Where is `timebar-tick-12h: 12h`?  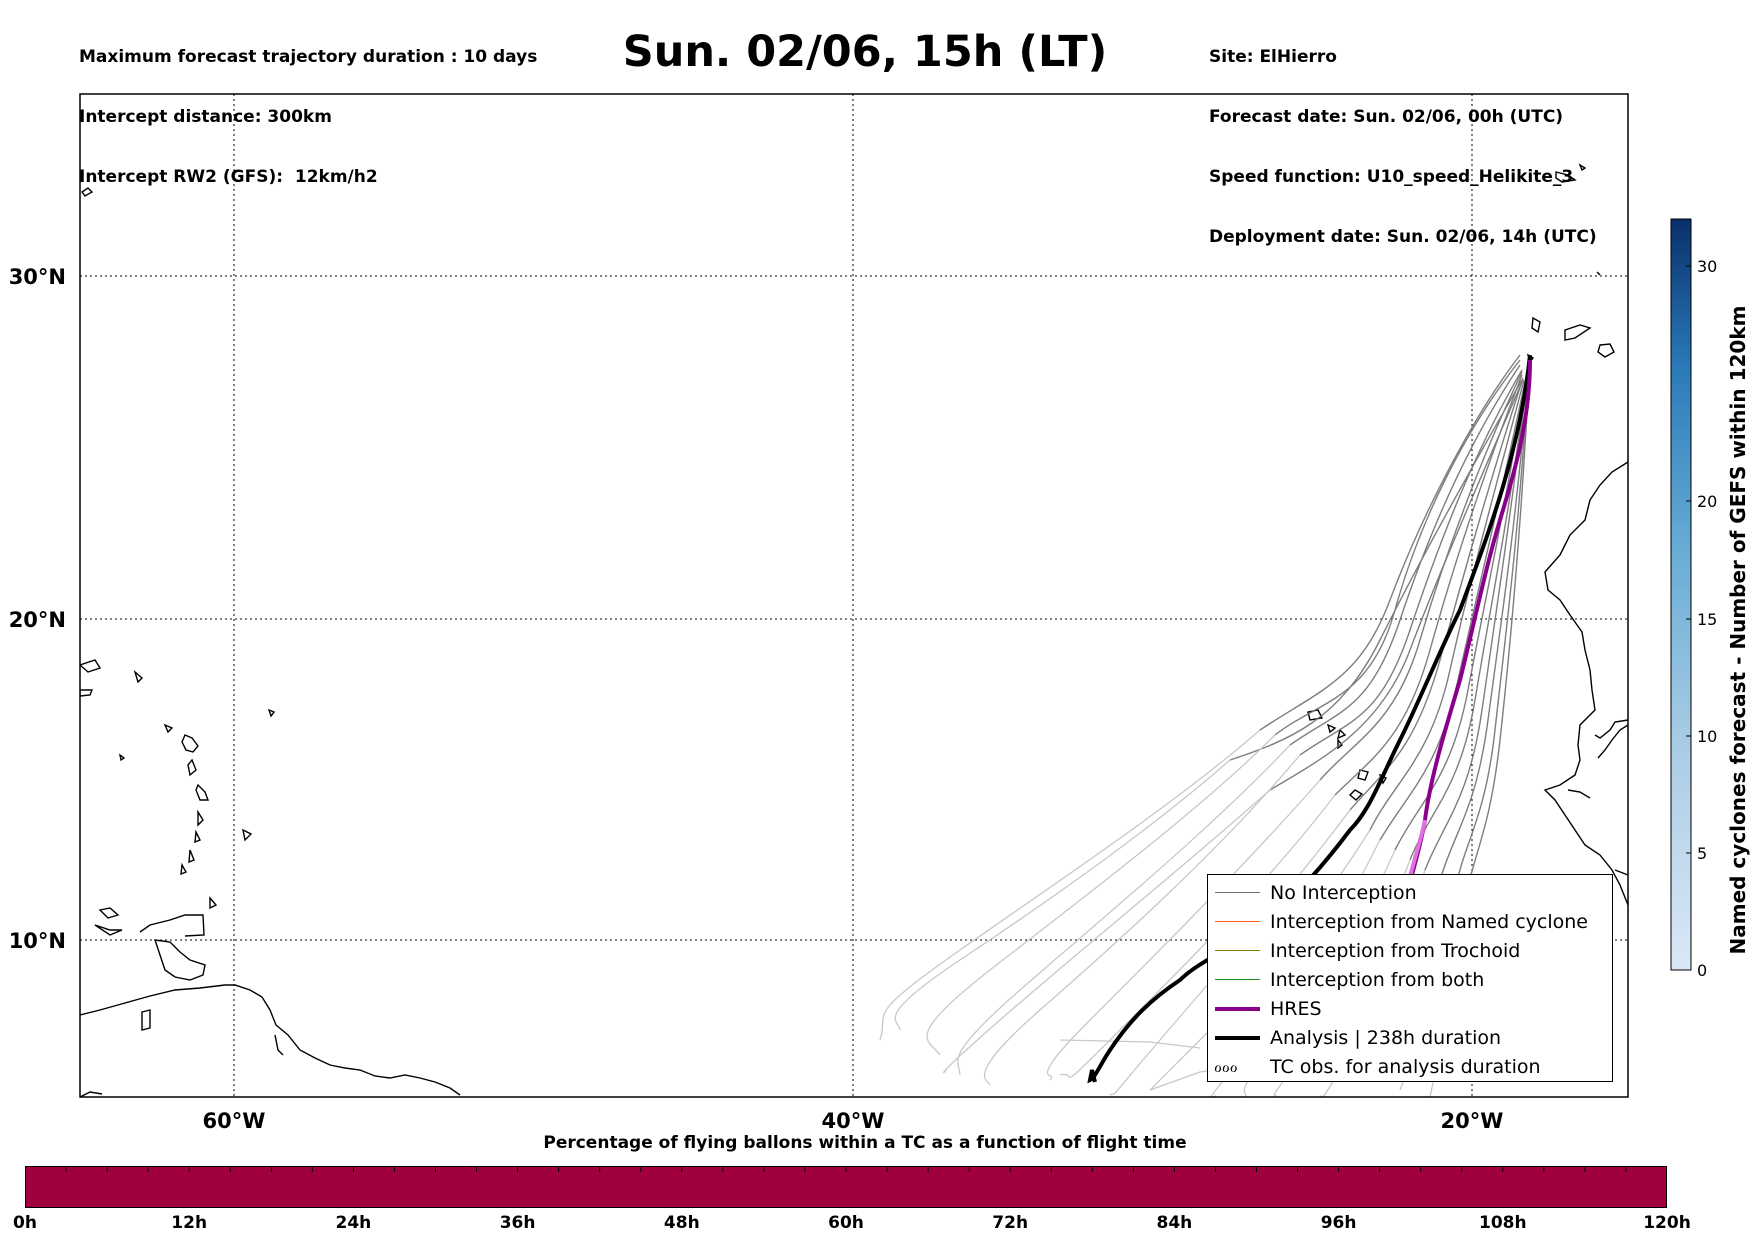 timebar-tick-12h: 12h is located at coordinates (189, 1223).